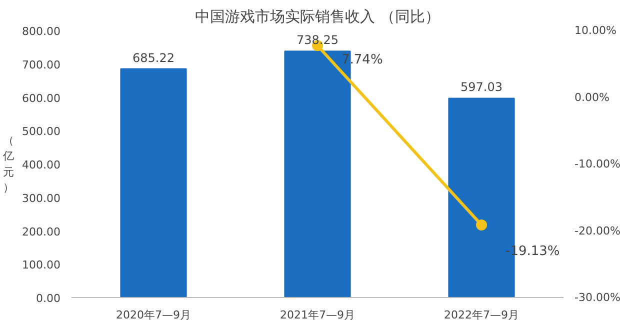 The height and width of the screenshot is (324, 623). I want to click on y-tick-label: 300.00, so click(41, 198).